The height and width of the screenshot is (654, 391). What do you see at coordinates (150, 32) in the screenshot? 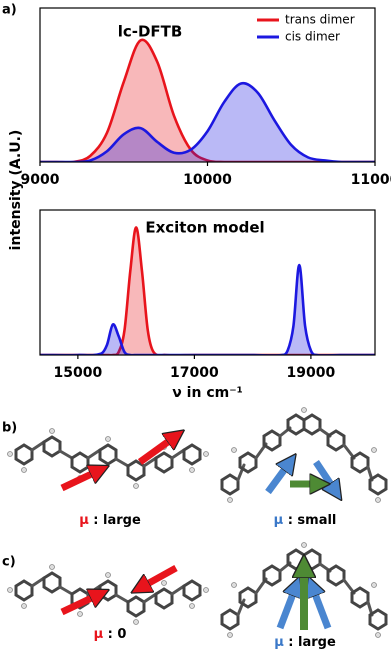
I see `chart-title: lc-DFTB` at bounding box center [150, 32].